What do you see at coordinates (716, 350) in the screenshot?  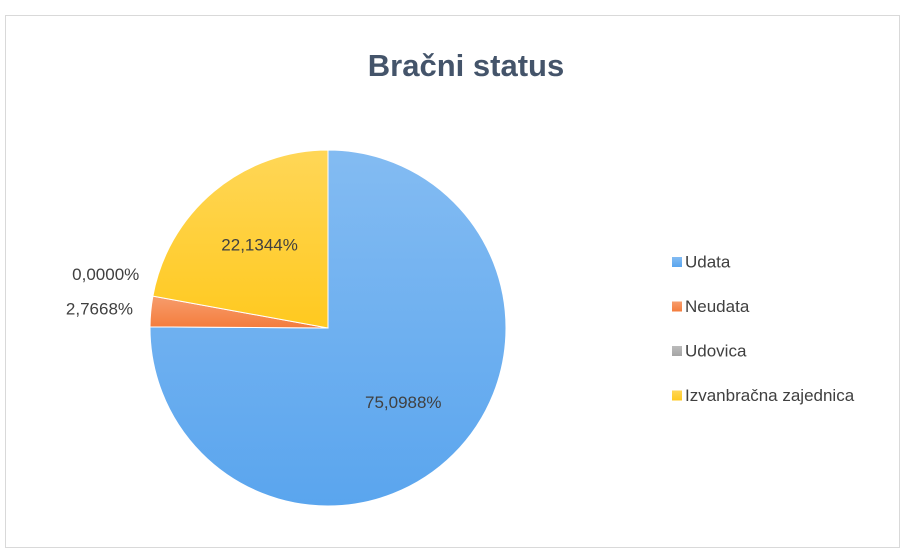 I see `legend-label: Udovica` at bounding box center [716, 350].